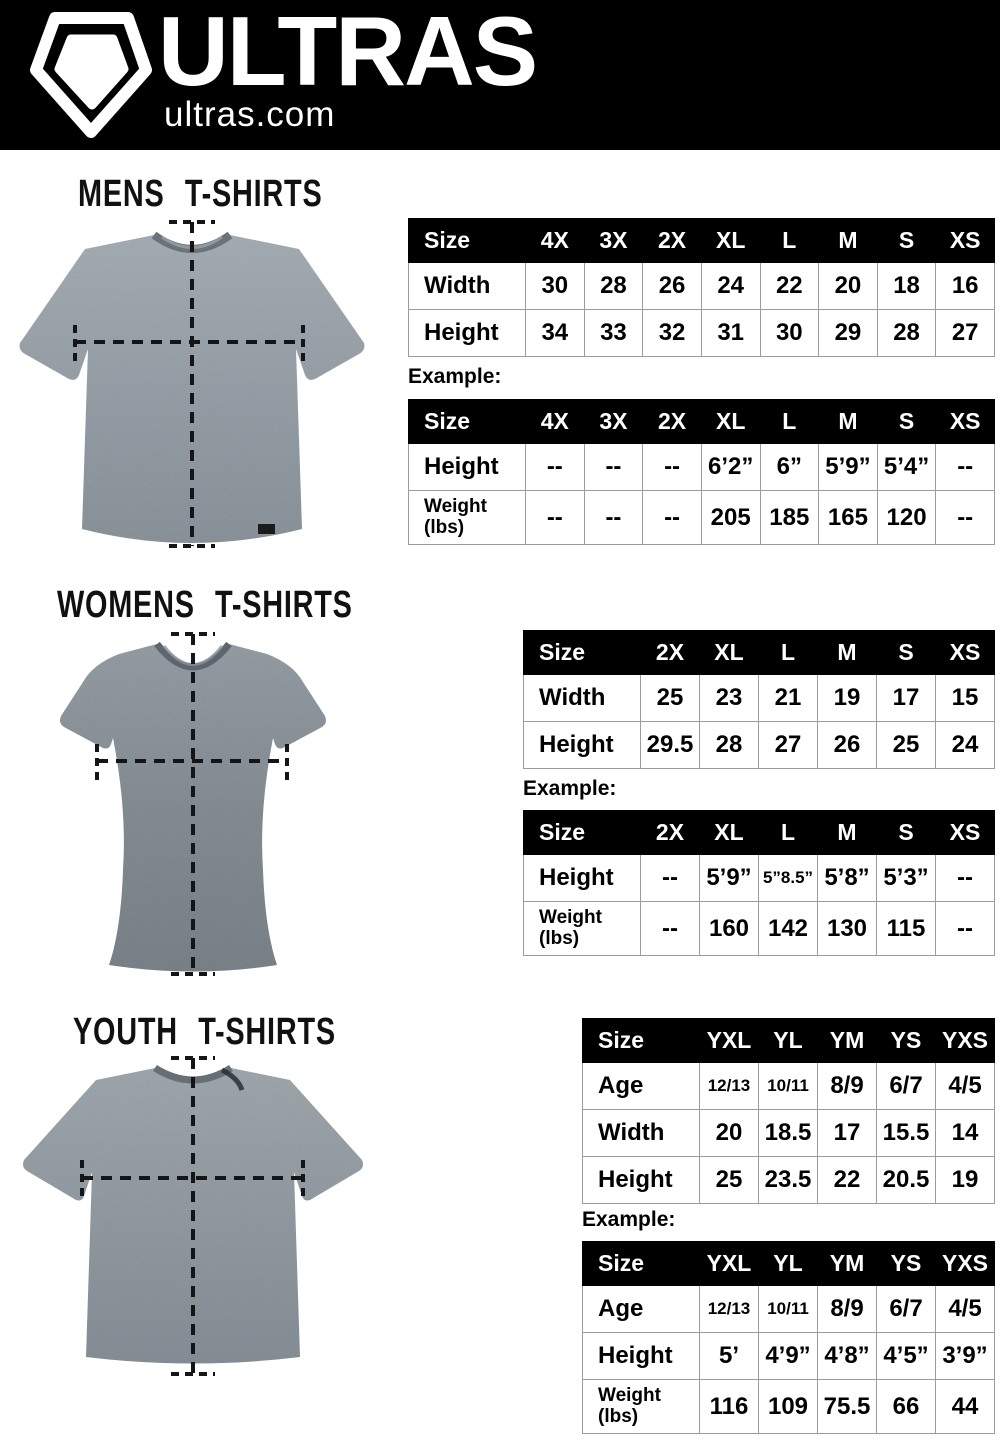 The width and height of the screenshot is (1000, 1444). Describe the element at coordinates (847, 1406) in the screenshot. I see `value-cell: 75.5` at that location.